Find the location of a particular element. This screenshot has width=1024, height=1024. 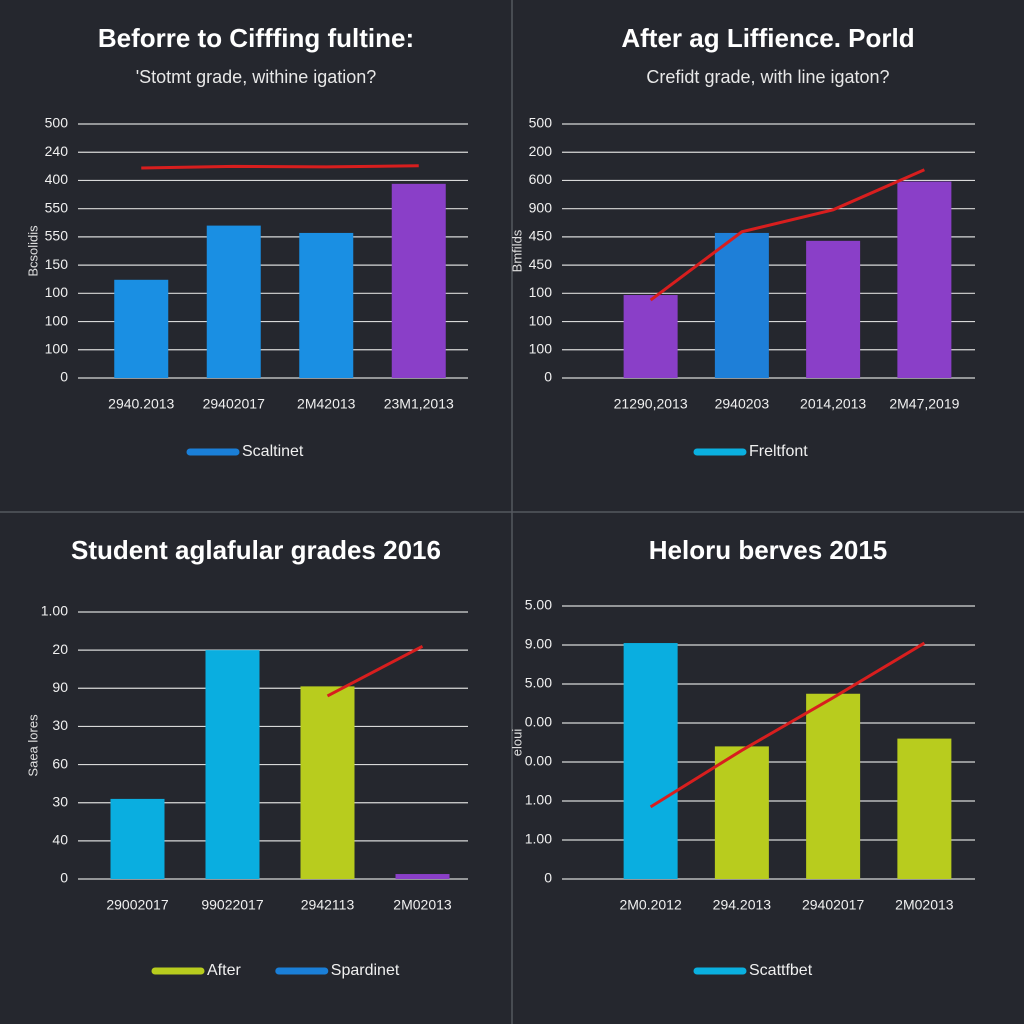

x-tick-label: 21290,2013 is located at coordinates (651, 404).